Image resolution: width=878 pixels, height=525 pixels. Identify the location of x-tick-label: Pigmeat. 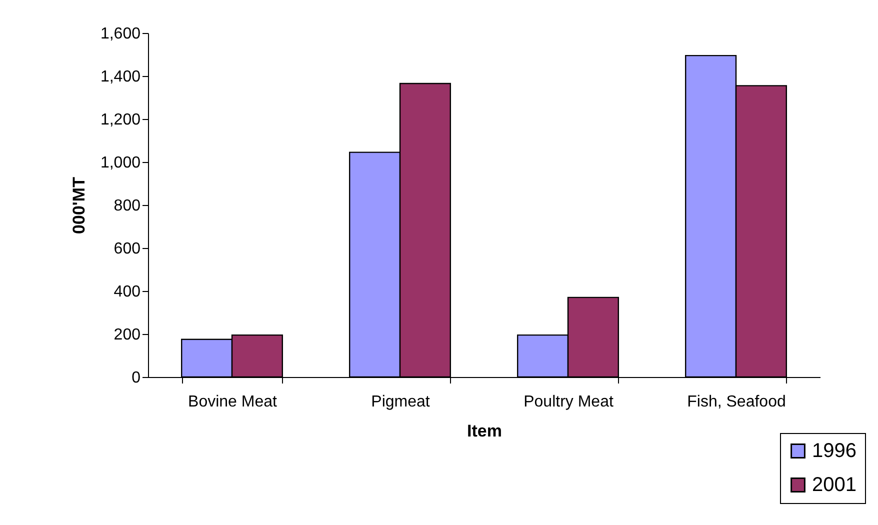
(400, 402).